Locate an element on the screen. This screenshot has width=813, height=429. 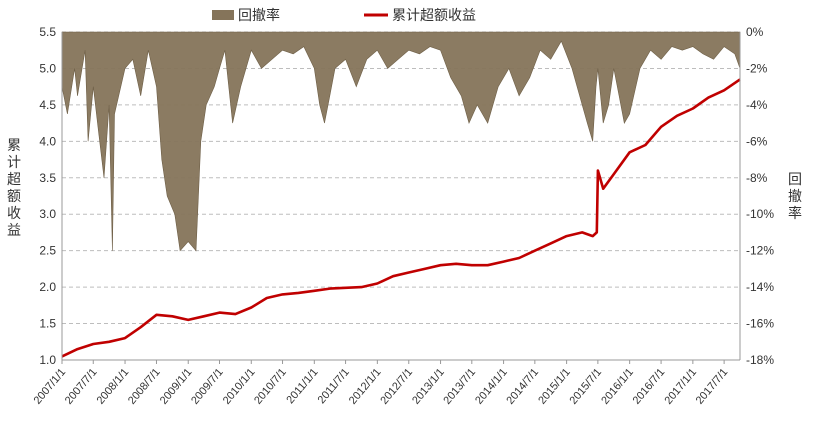
x-tick-label: 2014/1/1 is located at coordinates (491, 386).